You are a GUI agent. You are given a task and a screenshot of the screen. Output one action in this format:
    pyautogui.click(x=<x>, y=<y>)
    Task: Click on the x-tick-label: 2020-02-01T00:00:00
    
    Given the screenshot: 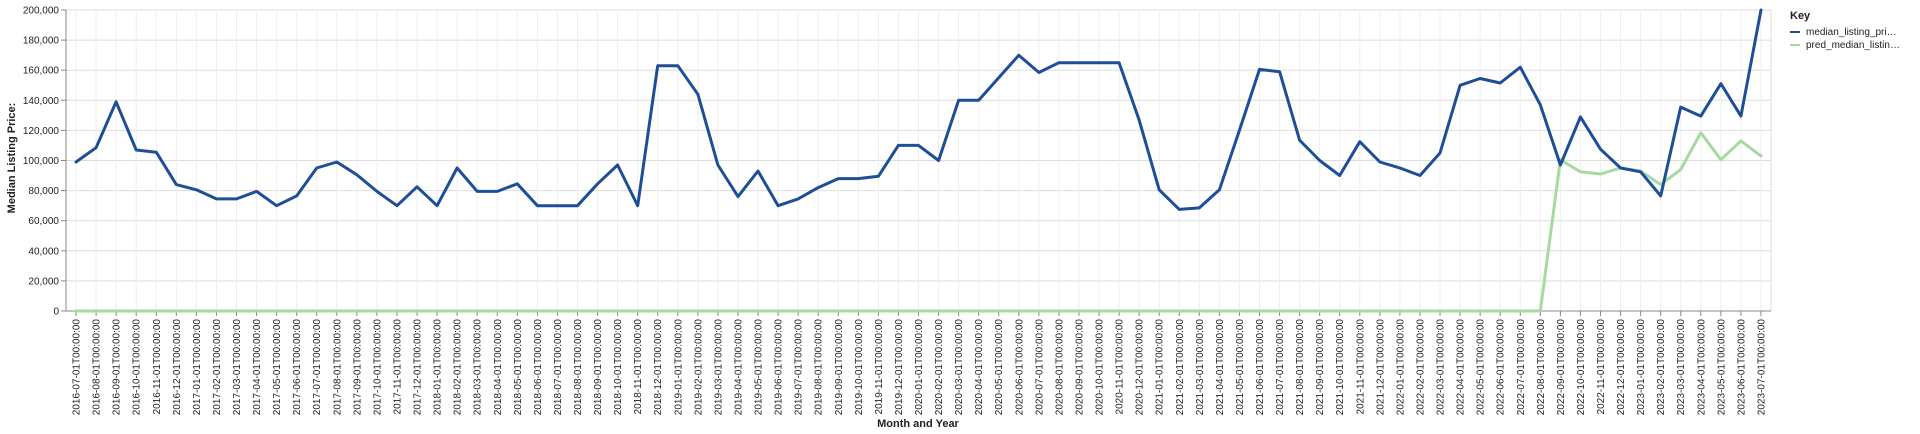 What is the action you would take?
    pyautogui.click(x=939, y=367)
    